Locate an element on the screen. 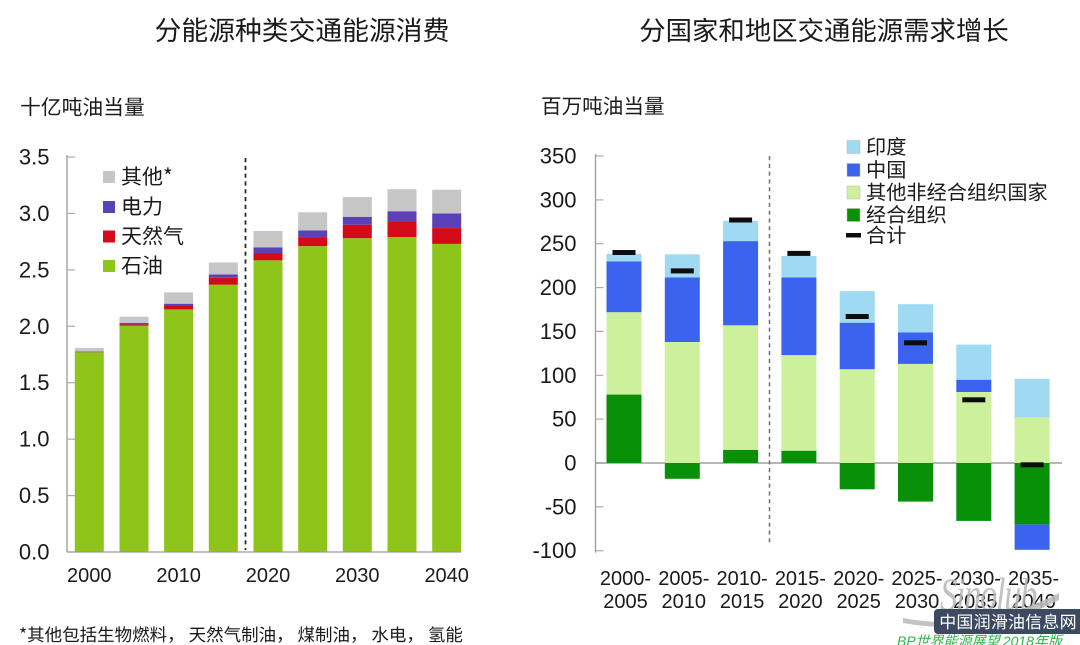 This screenshot has height=645, width=1080. svg-text: 2.5 is located at coordinates (34, 269).